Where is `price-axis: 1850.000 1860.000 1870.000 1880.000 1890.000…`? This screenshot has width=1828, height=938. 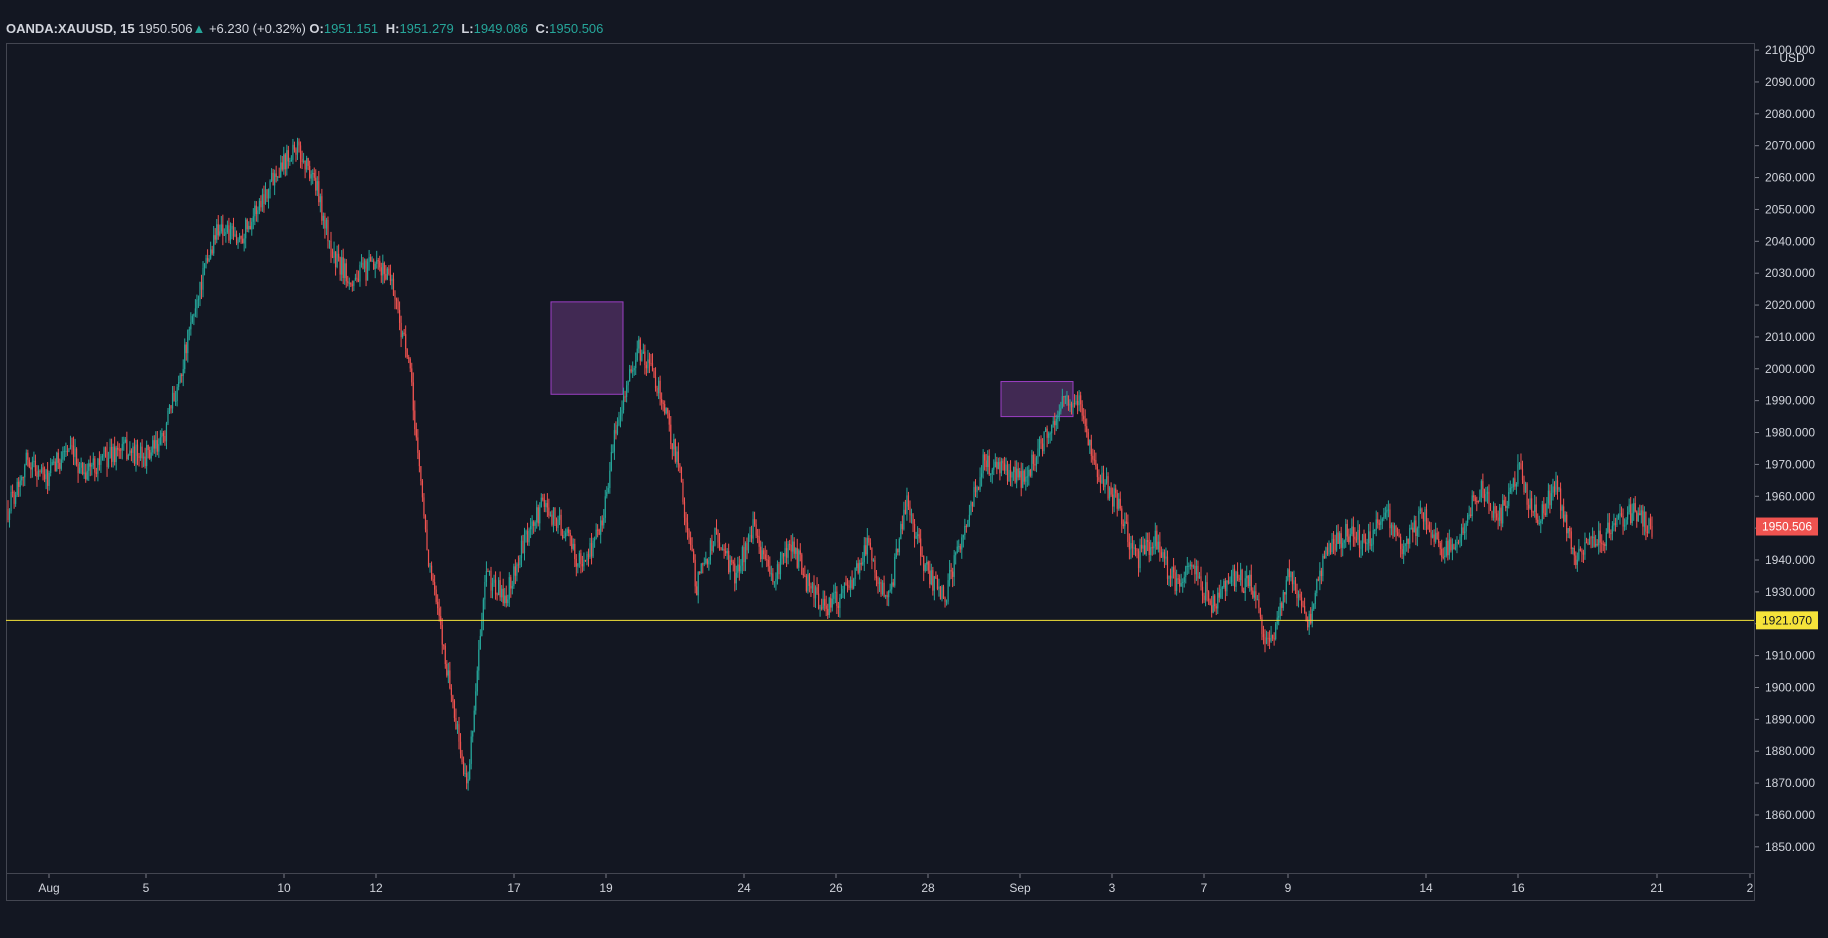
price-axis: 1850.000 1860.000 1870.000 1880.000 1890.000… is located at coordinates (1785, 448).